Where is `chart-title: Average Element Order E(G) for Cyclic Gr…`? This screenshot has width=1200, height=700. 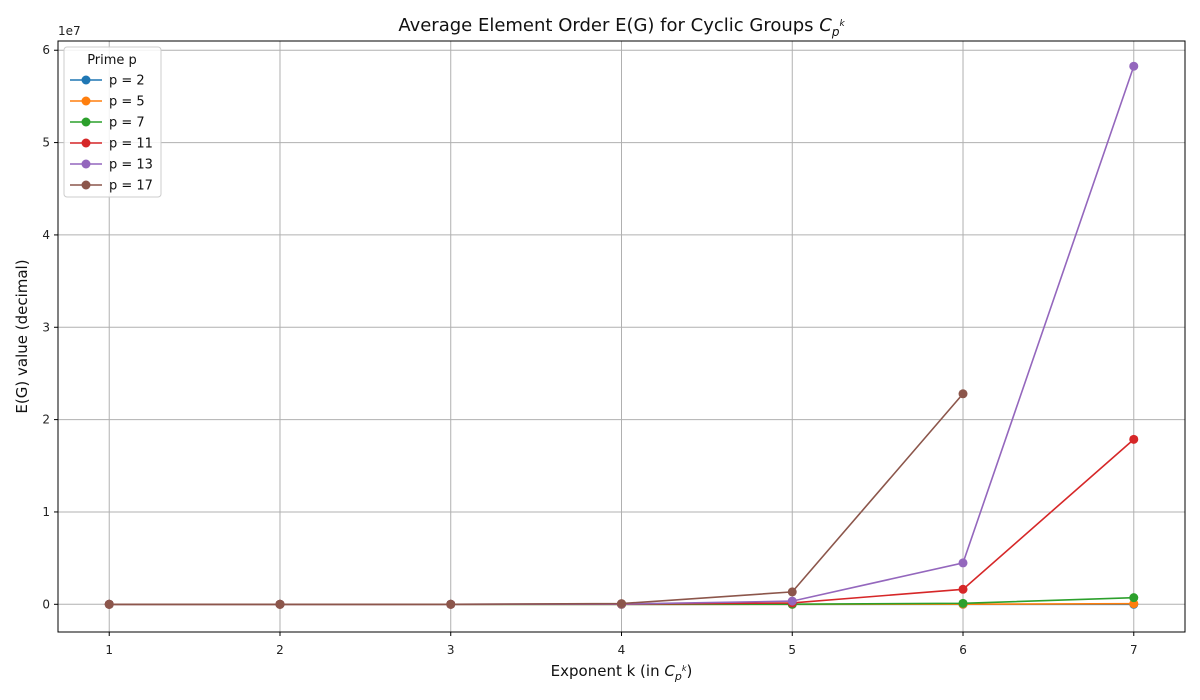 chart-title: Average Element Order E(G) for Cyclic Gr… is located at coordinates (621, 27).